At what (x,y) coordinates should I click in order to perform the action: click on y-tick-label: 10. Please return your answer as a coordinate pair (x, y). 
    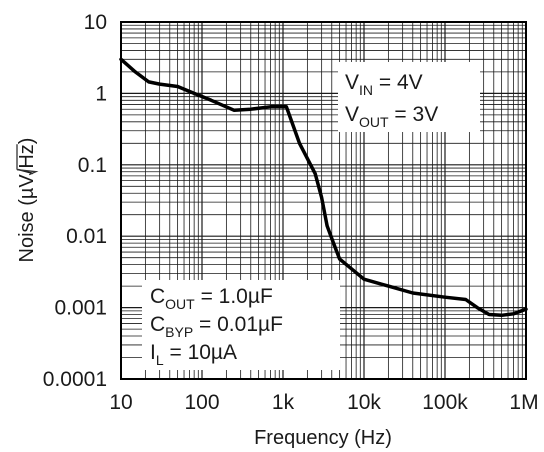
    Looking at the image, I should click on (95, 22).